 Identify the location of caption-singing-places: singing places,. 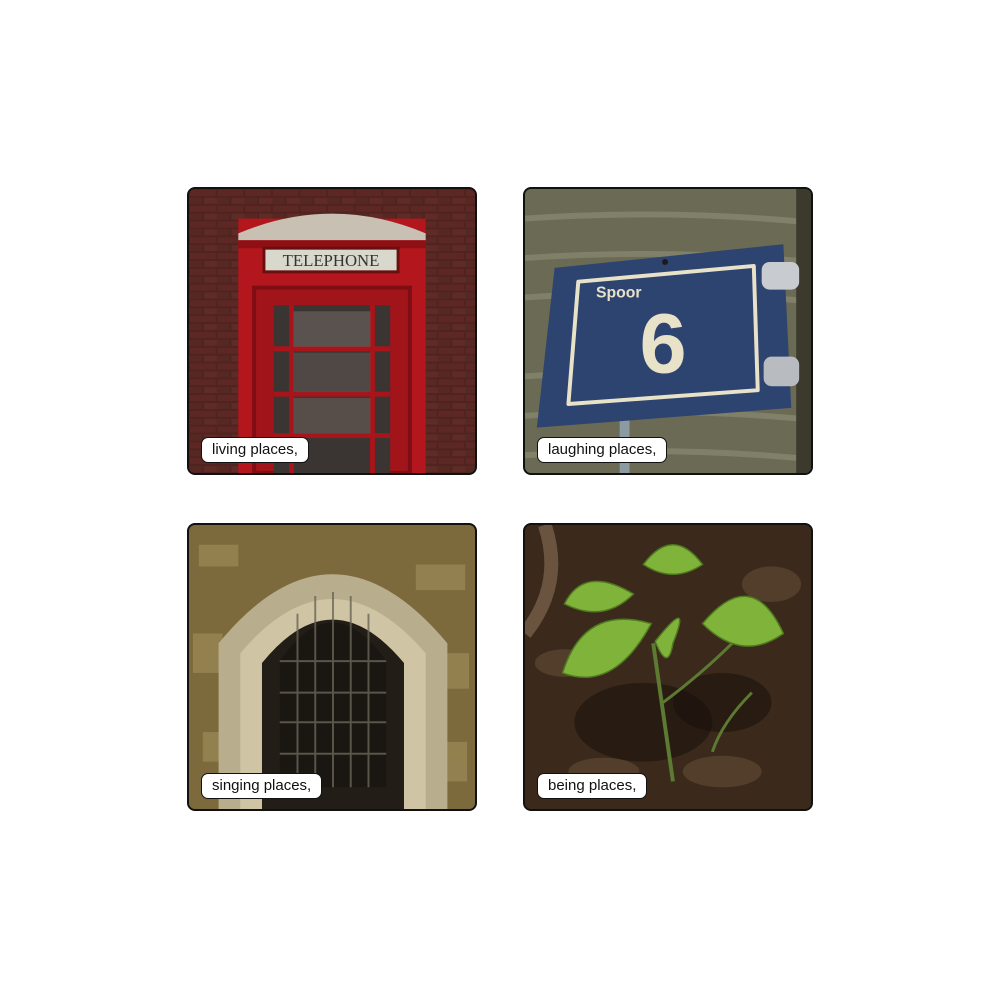
(262, 786).